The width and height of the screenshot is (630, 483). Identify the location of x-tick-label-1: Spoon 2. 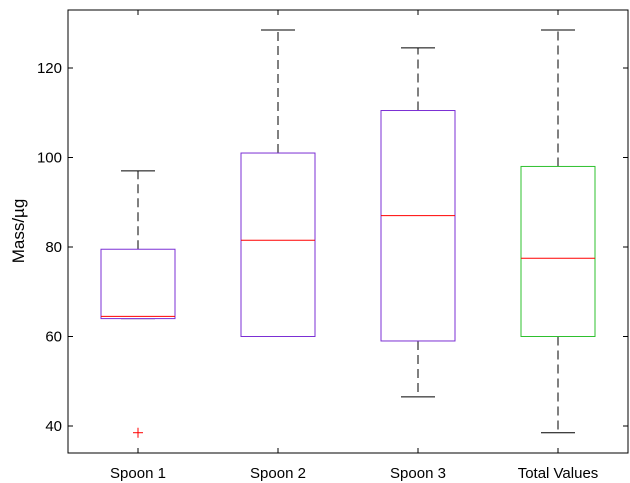
(278, 473).